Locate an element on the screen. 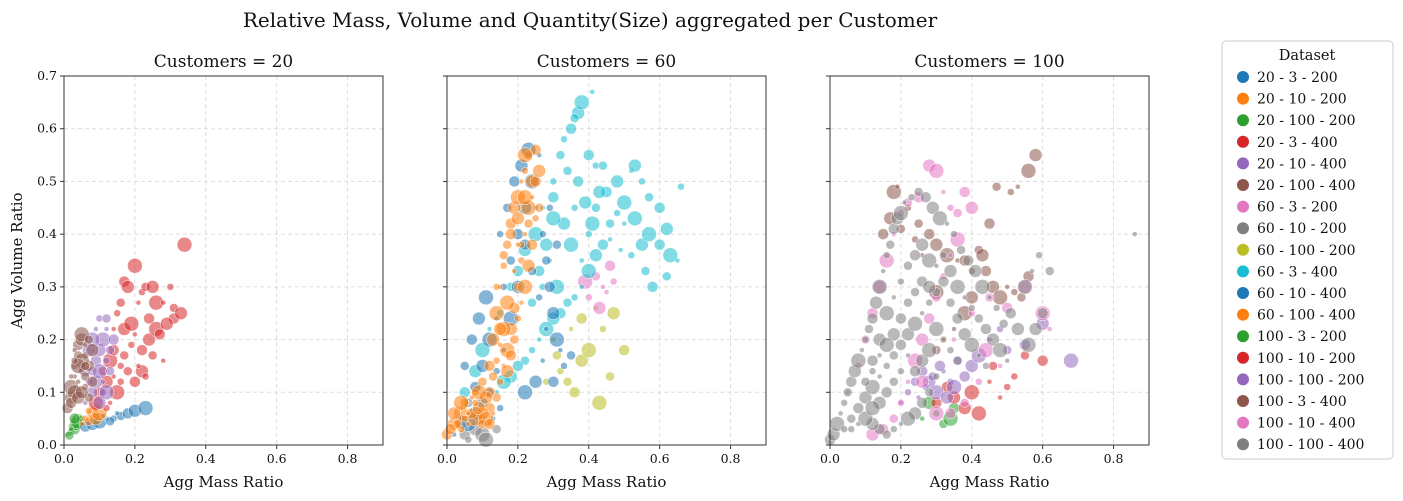  legend-entry: 60 - 3 - 400 is located at coordinates (1287, 272).